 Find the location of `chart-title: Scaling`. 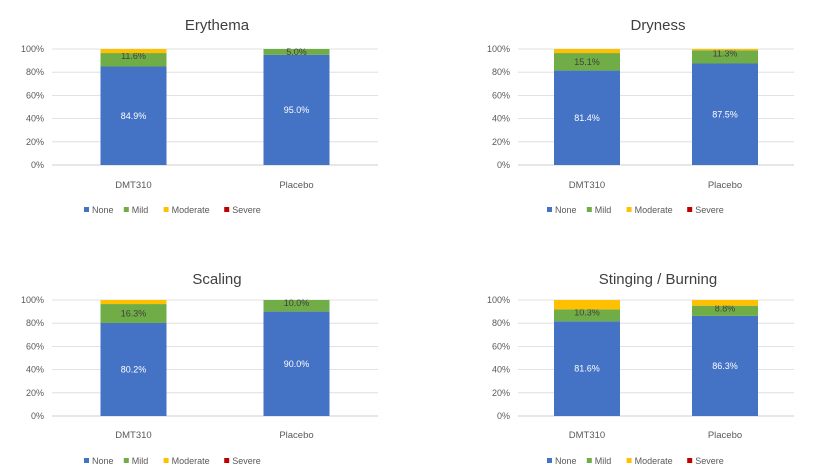

chart-title: Scaling is located at coordinates (216, 279).